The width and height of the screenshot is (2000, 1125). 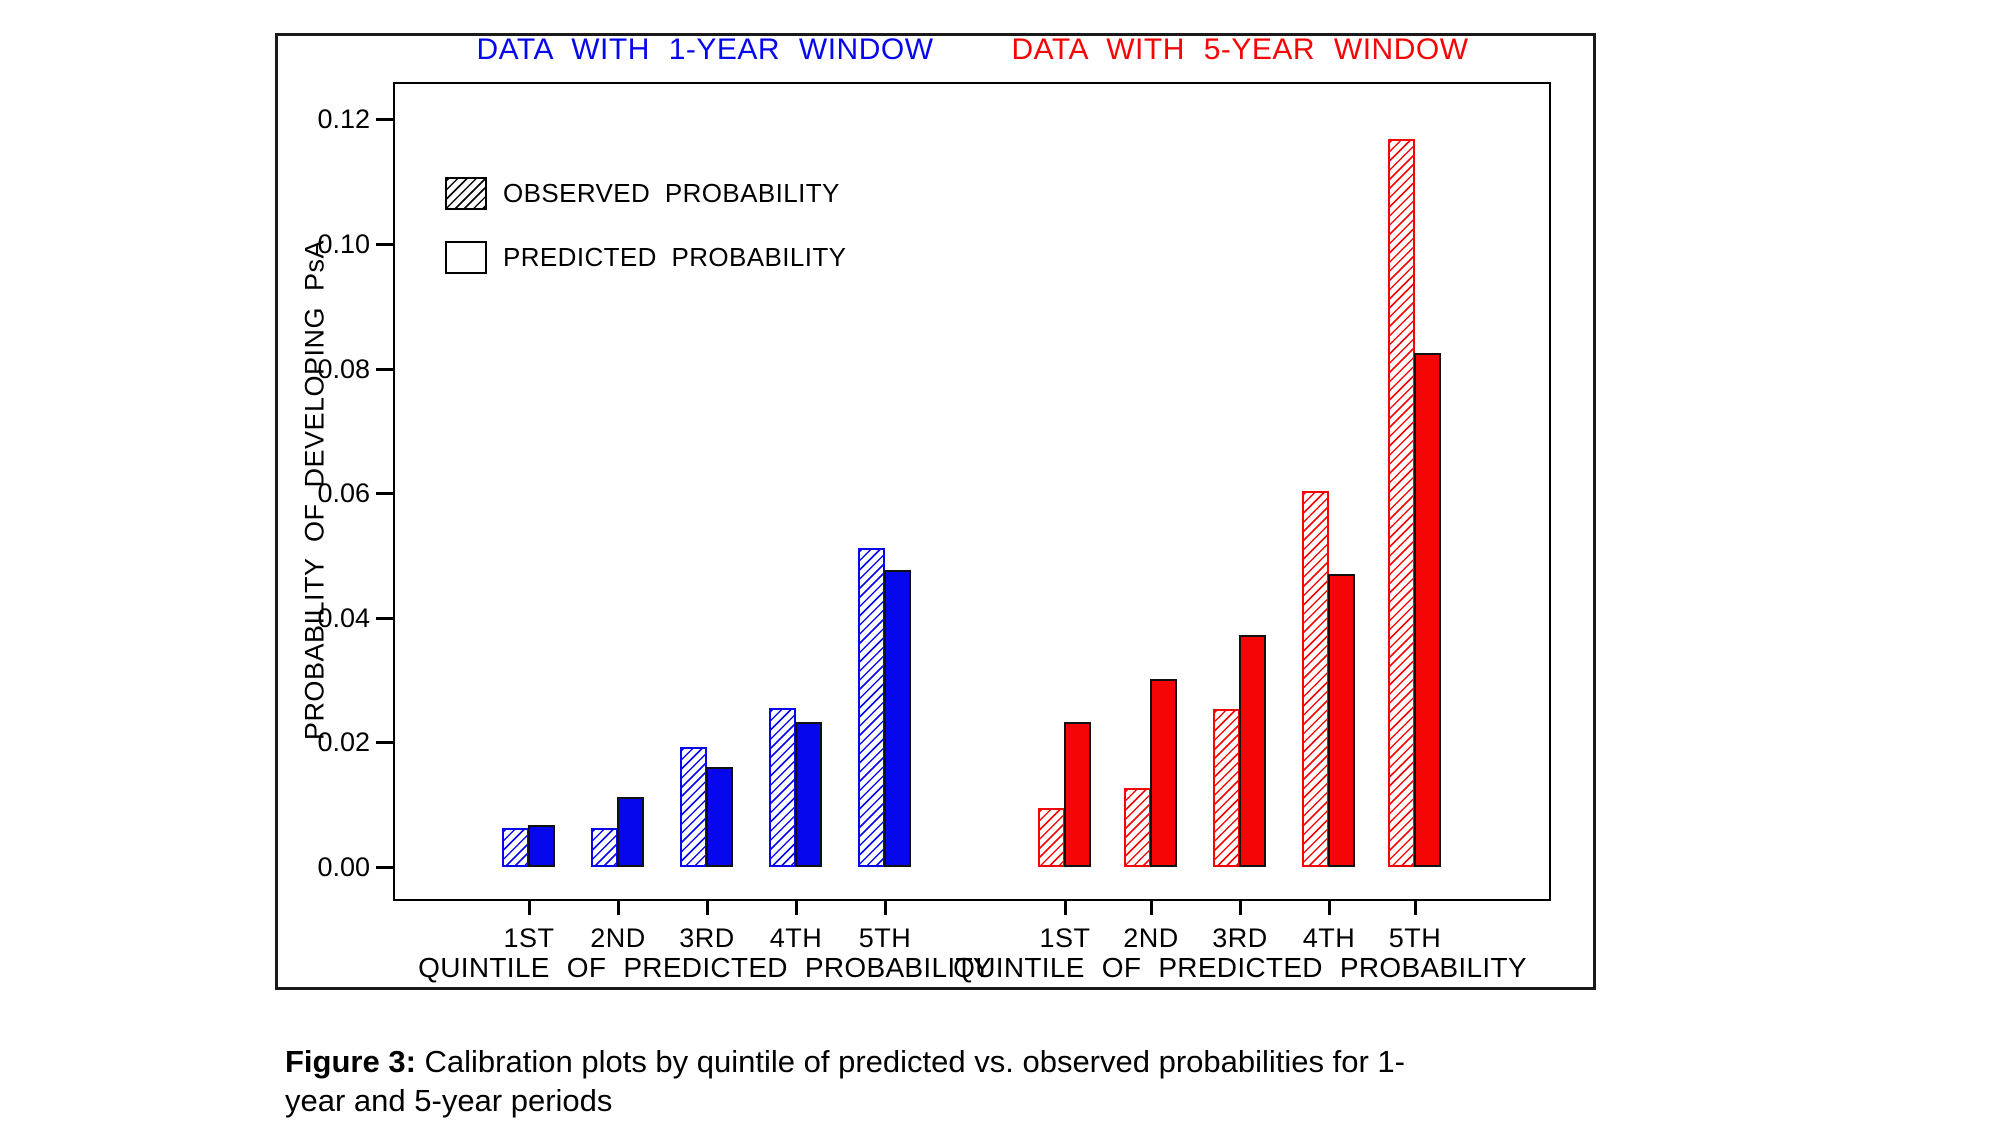 What do you see at coordinates (1401, 503) in the screenshot?
I see `bar-observed-5-year-5th` at bounding box center [1401, 503].